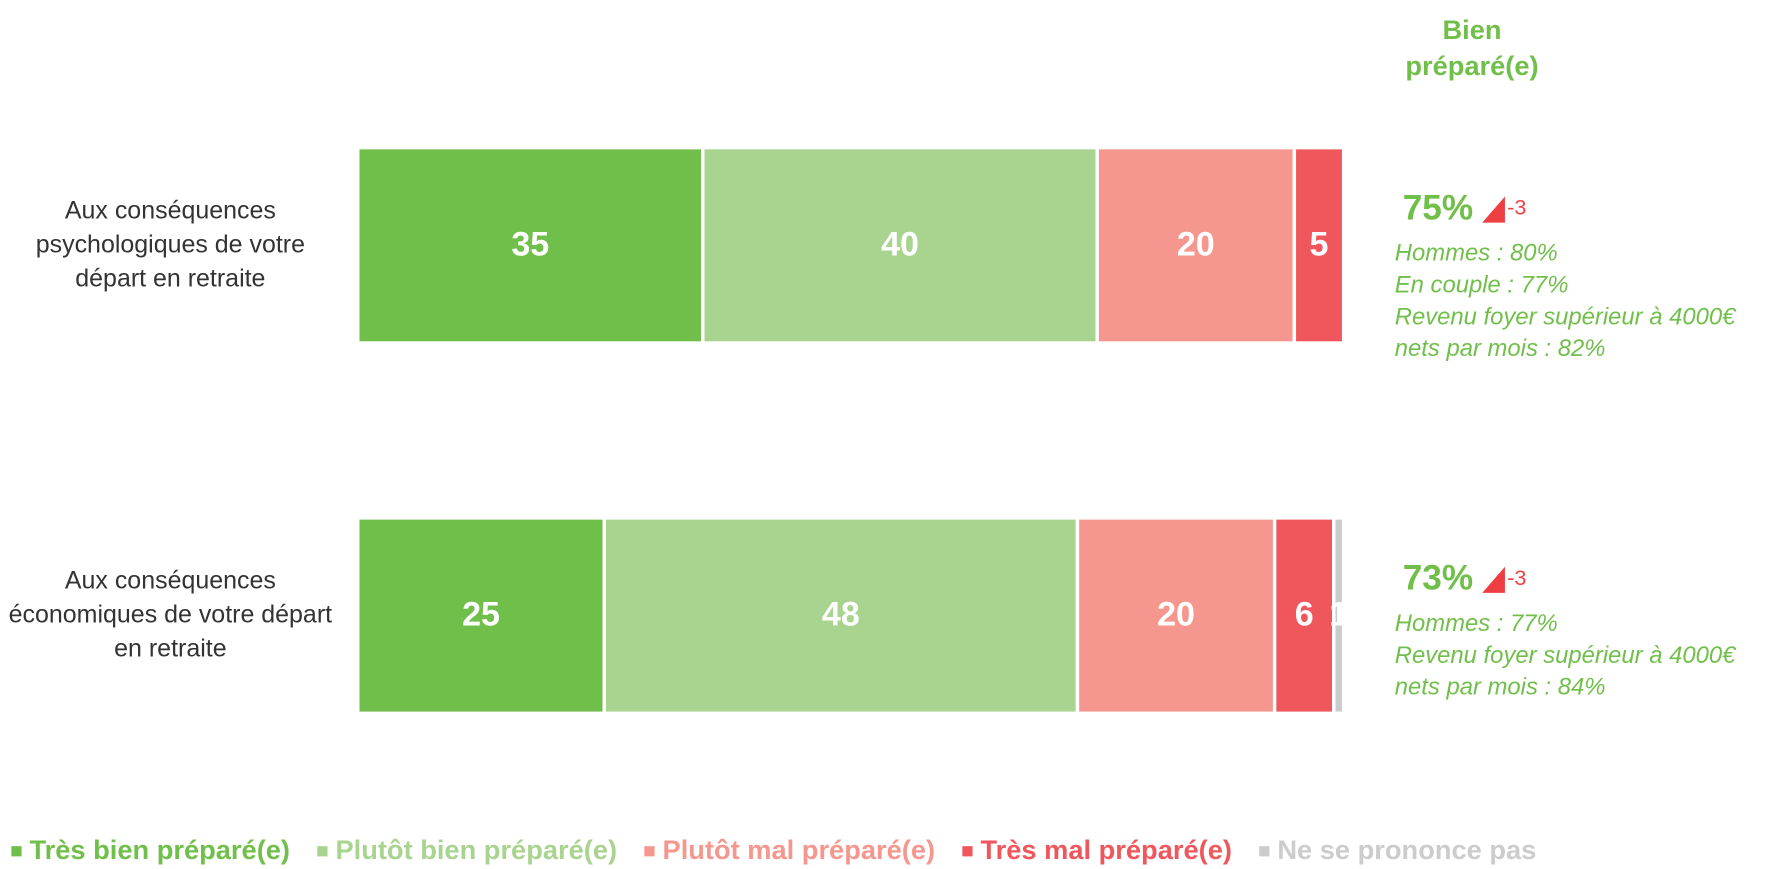  I want to click on legend-label: Très bien préparé(e), so click(160, 849).